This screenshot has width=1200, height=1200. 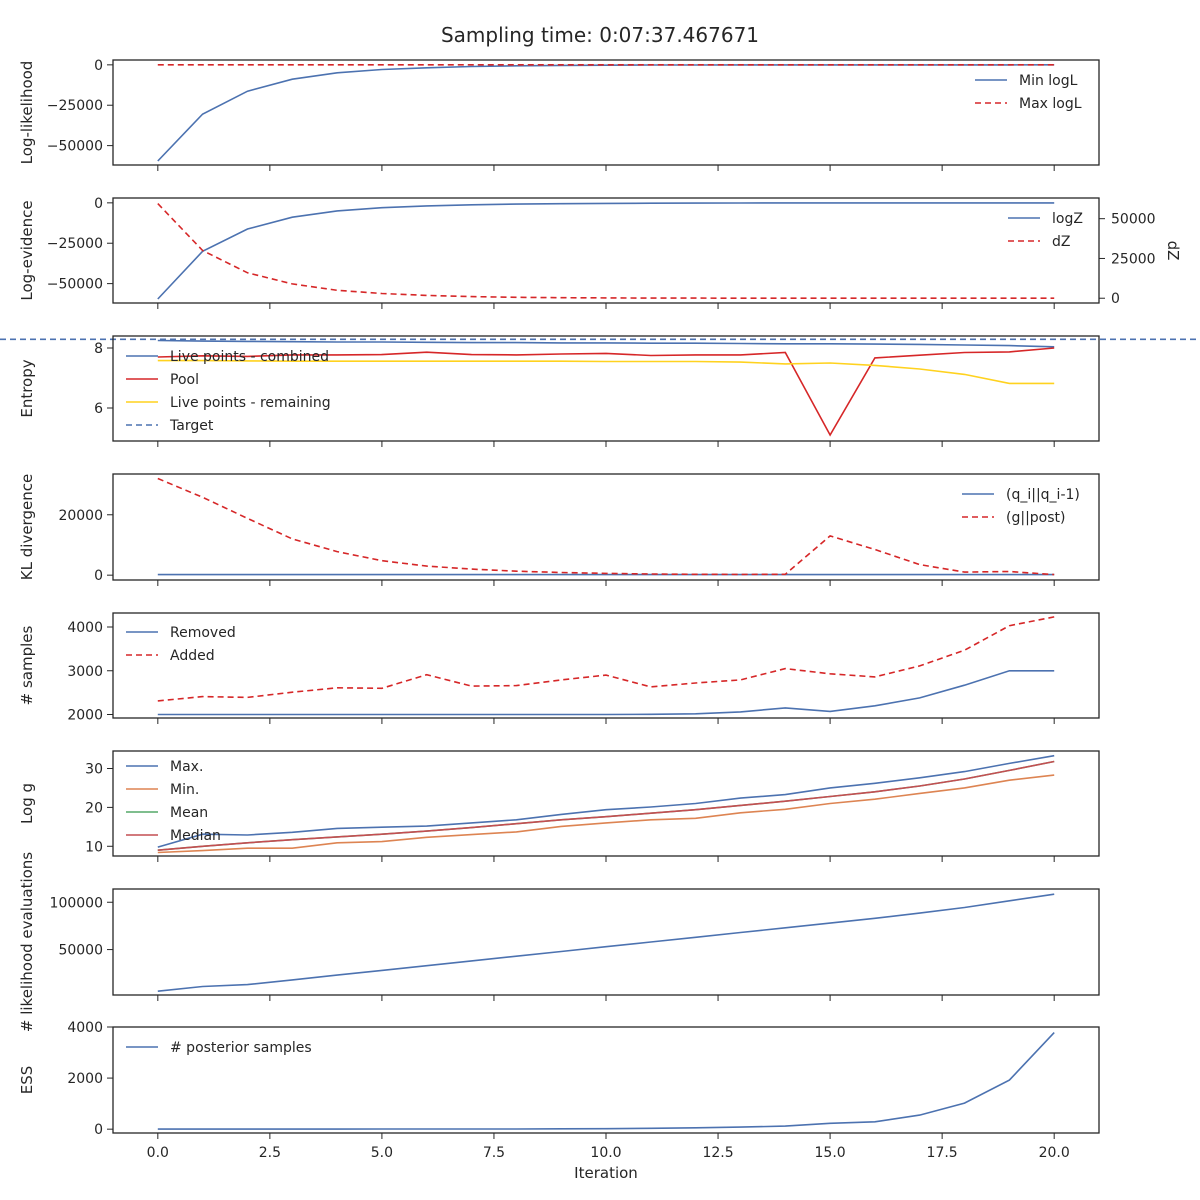 What do you see at coordinates (184, 380) in the screenshot?
I see `legend-label: Pool` at bounding box center [184, 380].